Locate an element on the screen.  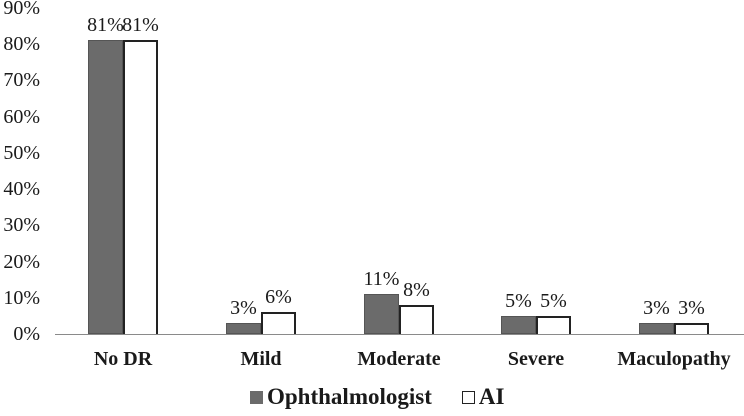
category-label: Maculopathy is located at coordinates (674, 359).